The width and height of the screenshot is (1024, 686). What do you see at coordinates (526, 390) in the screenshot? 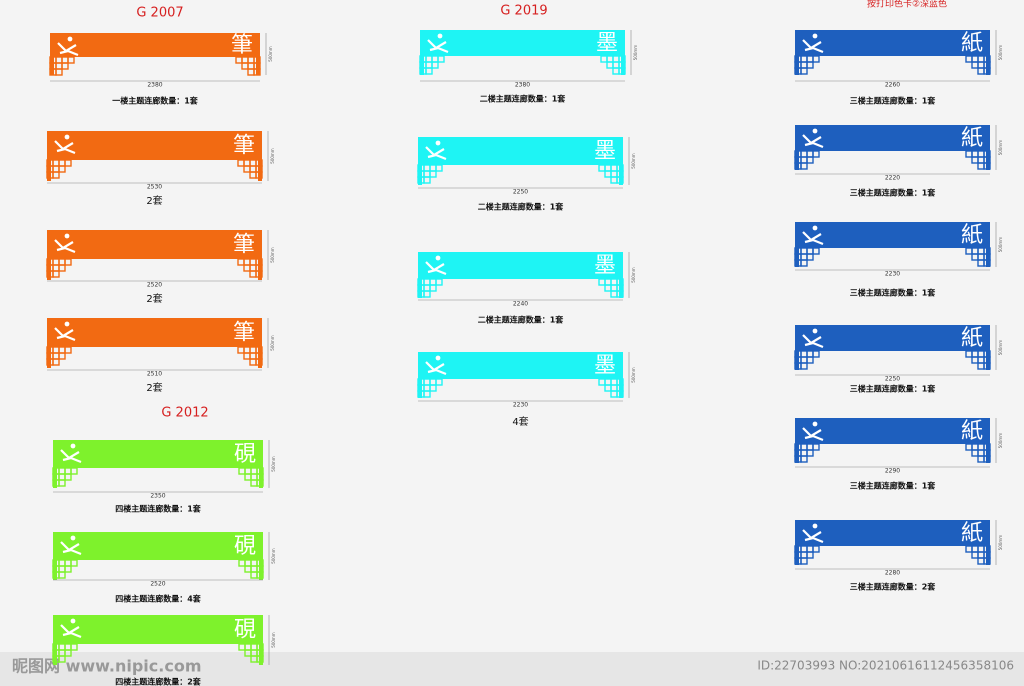
I see `corridor-panel: 墨 500mm 2230 4套` at bounding box center [526, 390].